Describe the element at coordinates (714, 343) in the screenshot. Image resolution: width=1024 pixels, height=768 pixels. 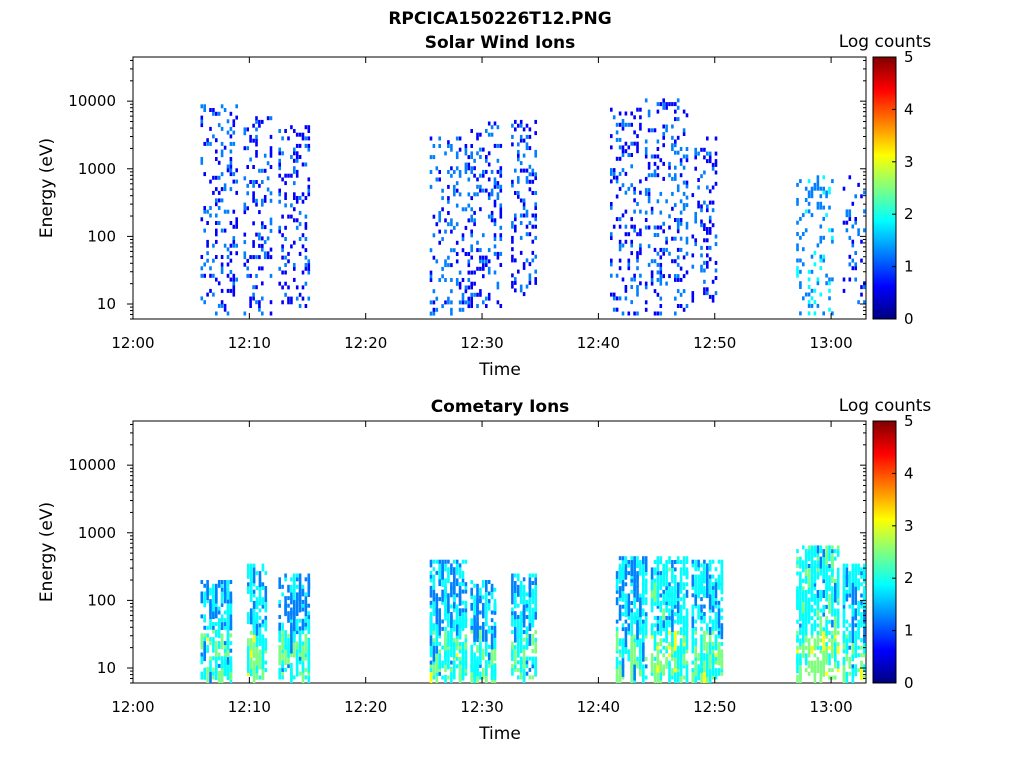
I see `x-tick-label: 12:50` at that location.